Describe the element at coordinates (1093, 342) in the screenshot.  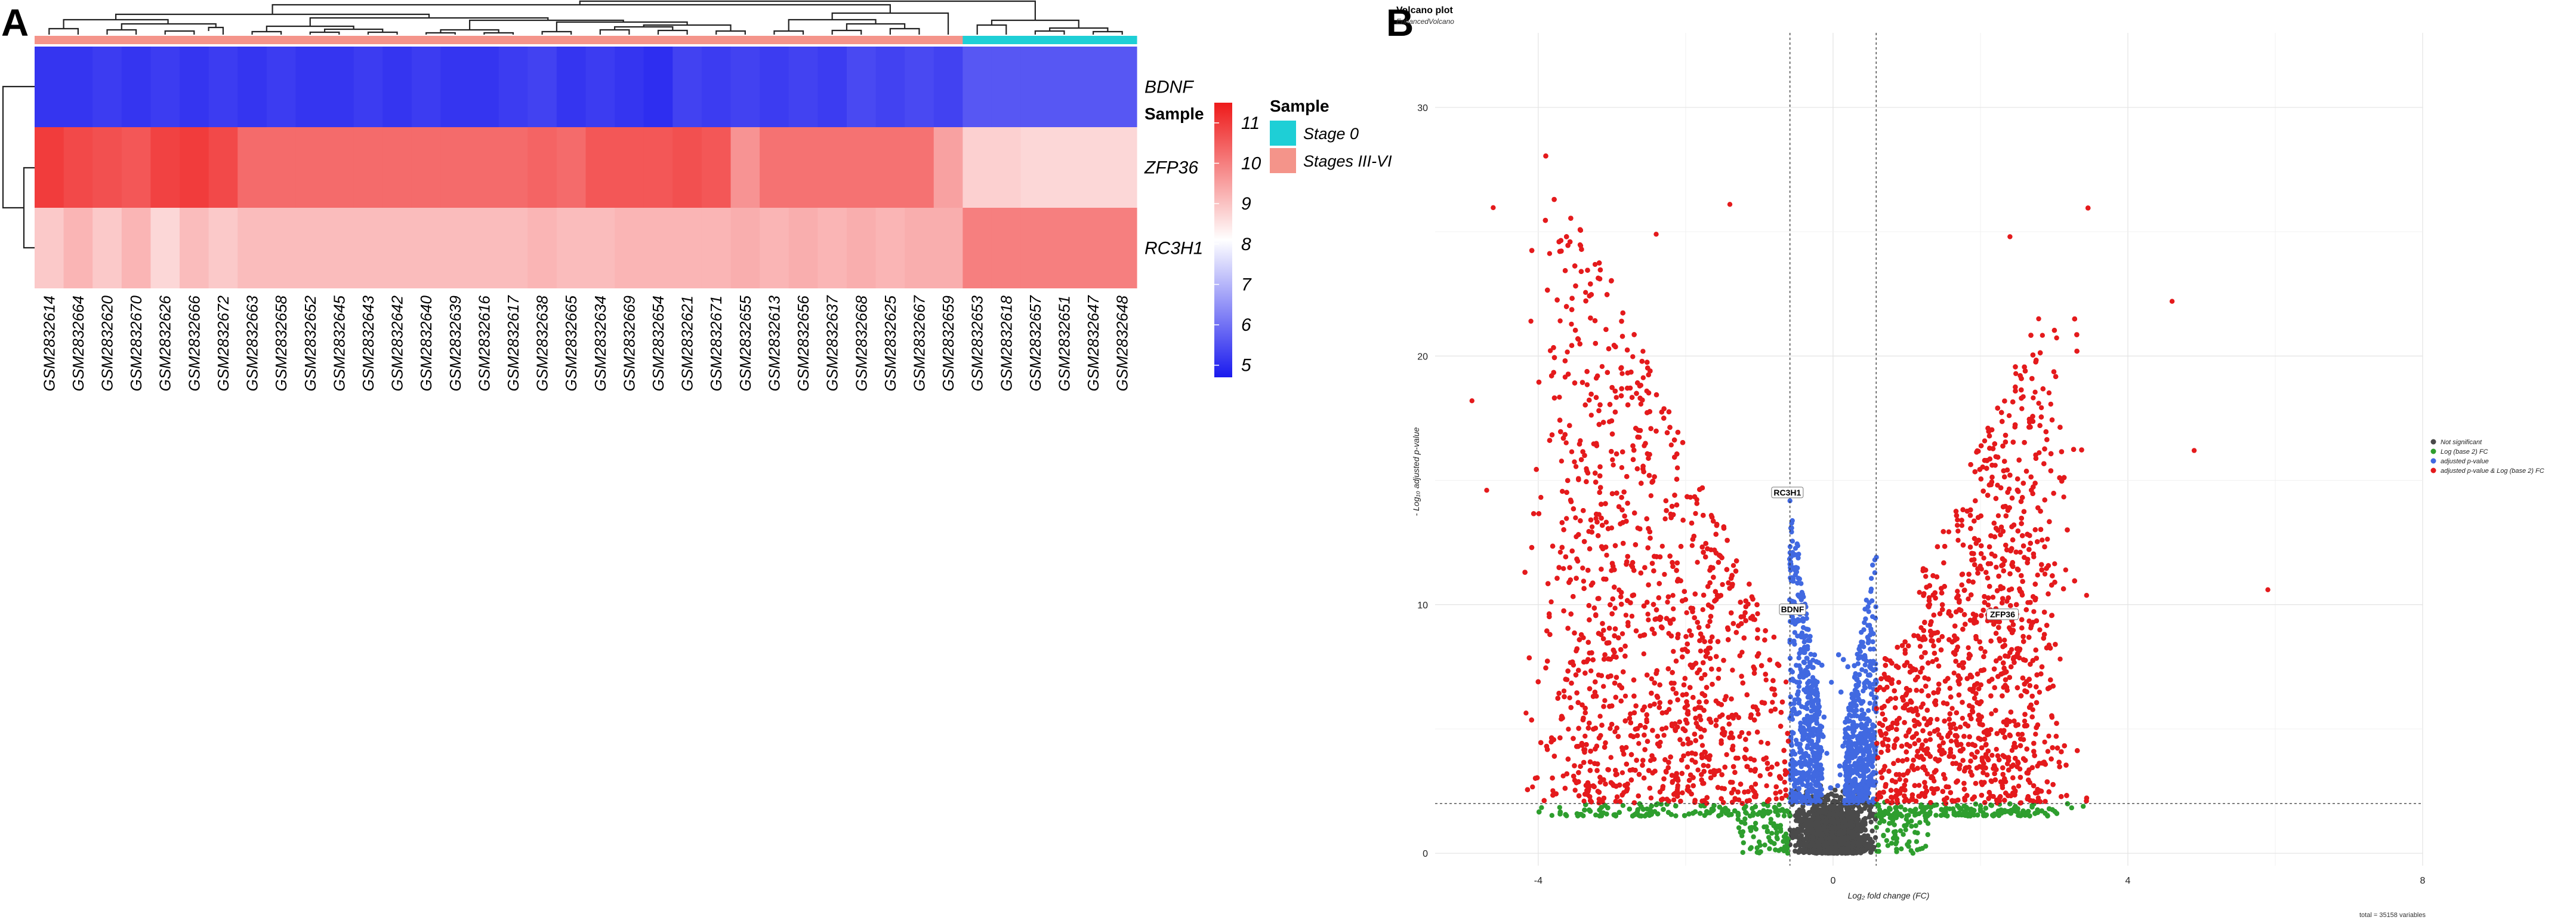
I see `sample-label: GSM2832647` at that location.